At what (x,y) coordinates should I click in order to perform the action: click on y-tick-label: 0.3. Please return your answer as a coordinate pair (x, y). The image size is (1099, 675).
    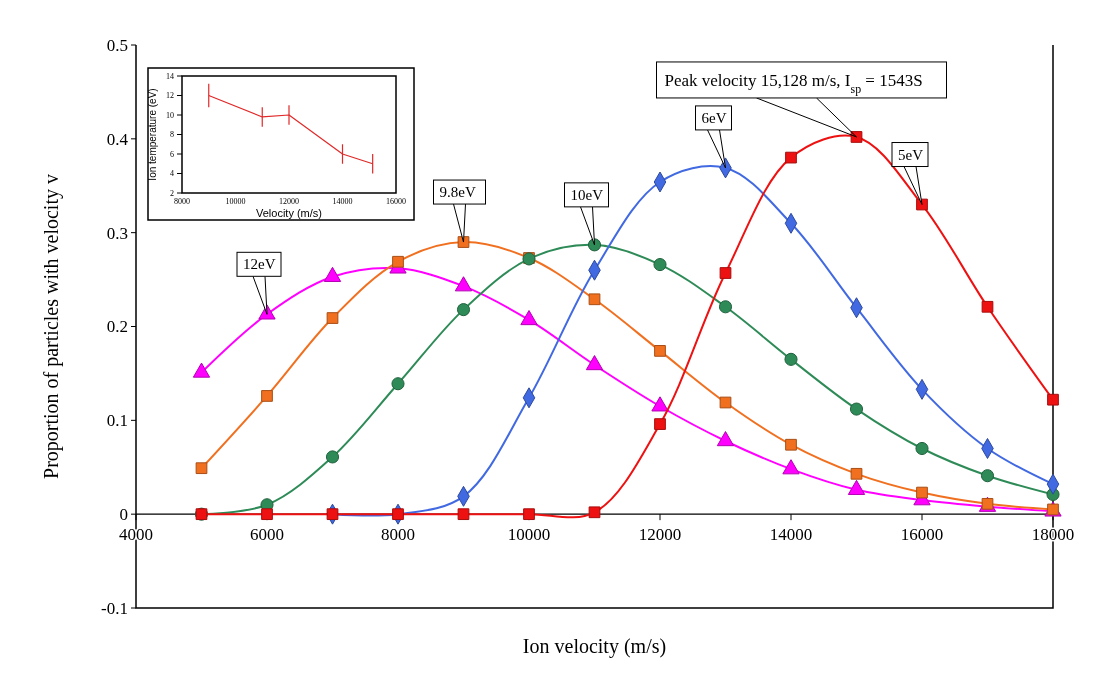
    Looking at the image, I should click on (117, 233).